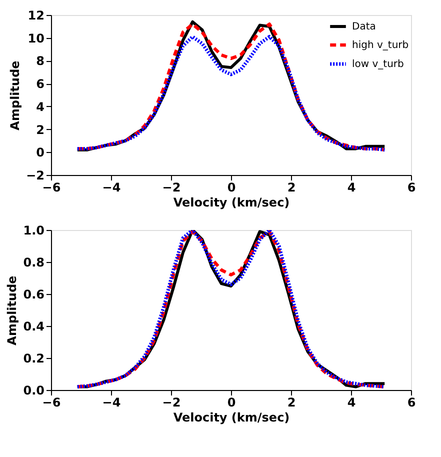  What do you see at coordinates (380, 45) in the screenshot?
I see `legend-label: high v_turb` at bounding box center [380, 45].